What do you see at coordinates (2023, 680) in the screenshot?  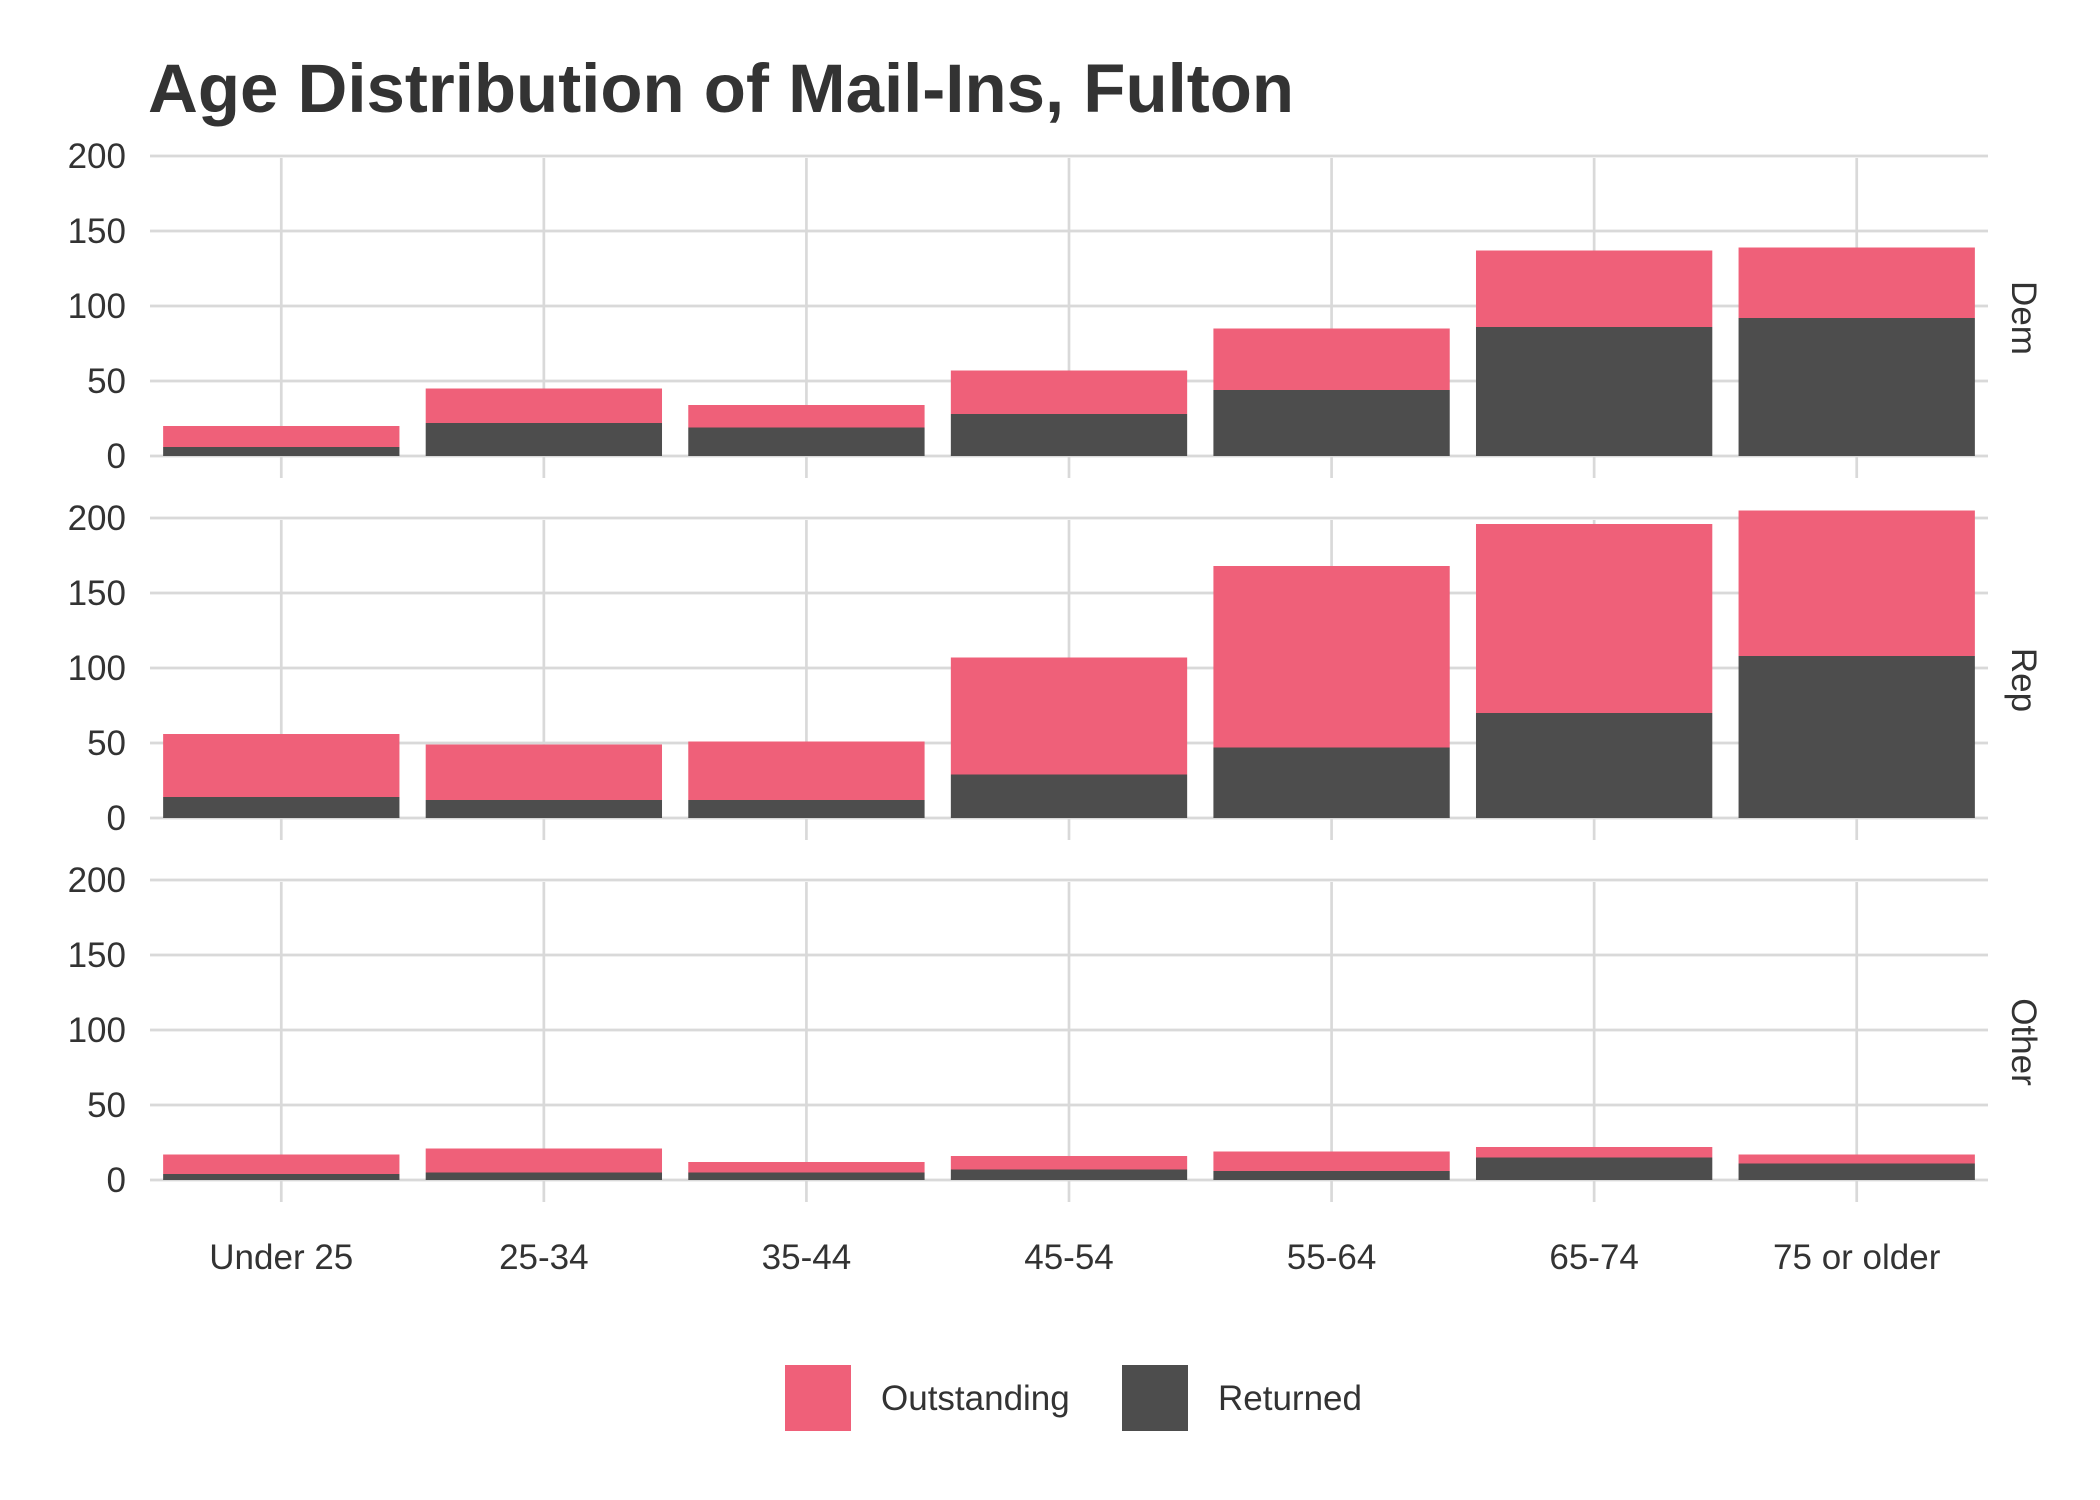 I see `facet-label-rep: Rep` at bounding box center [2023, 680].